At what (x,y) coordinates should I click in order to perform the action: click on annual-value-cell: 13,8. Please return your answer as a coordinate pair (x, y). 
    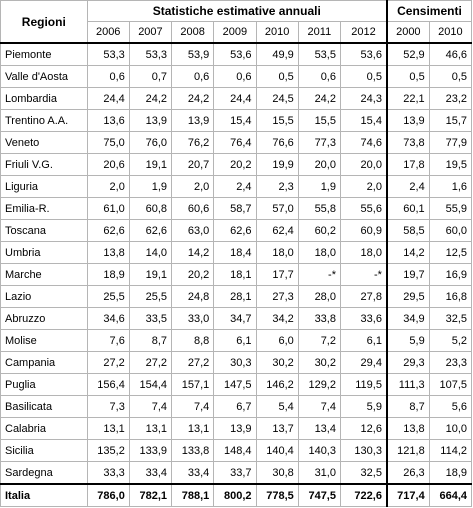
    Looking at the image, I should click on (108, 252).